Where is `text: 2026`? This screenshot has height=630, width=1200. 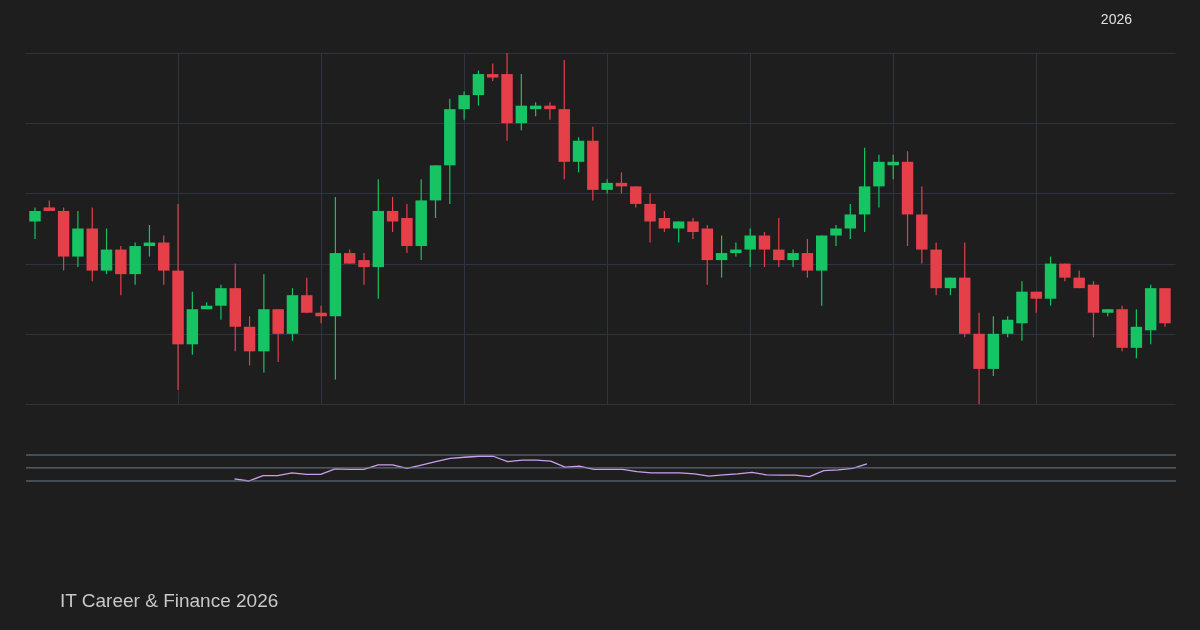
text: 2026 is located at coordinates (1116, 19).